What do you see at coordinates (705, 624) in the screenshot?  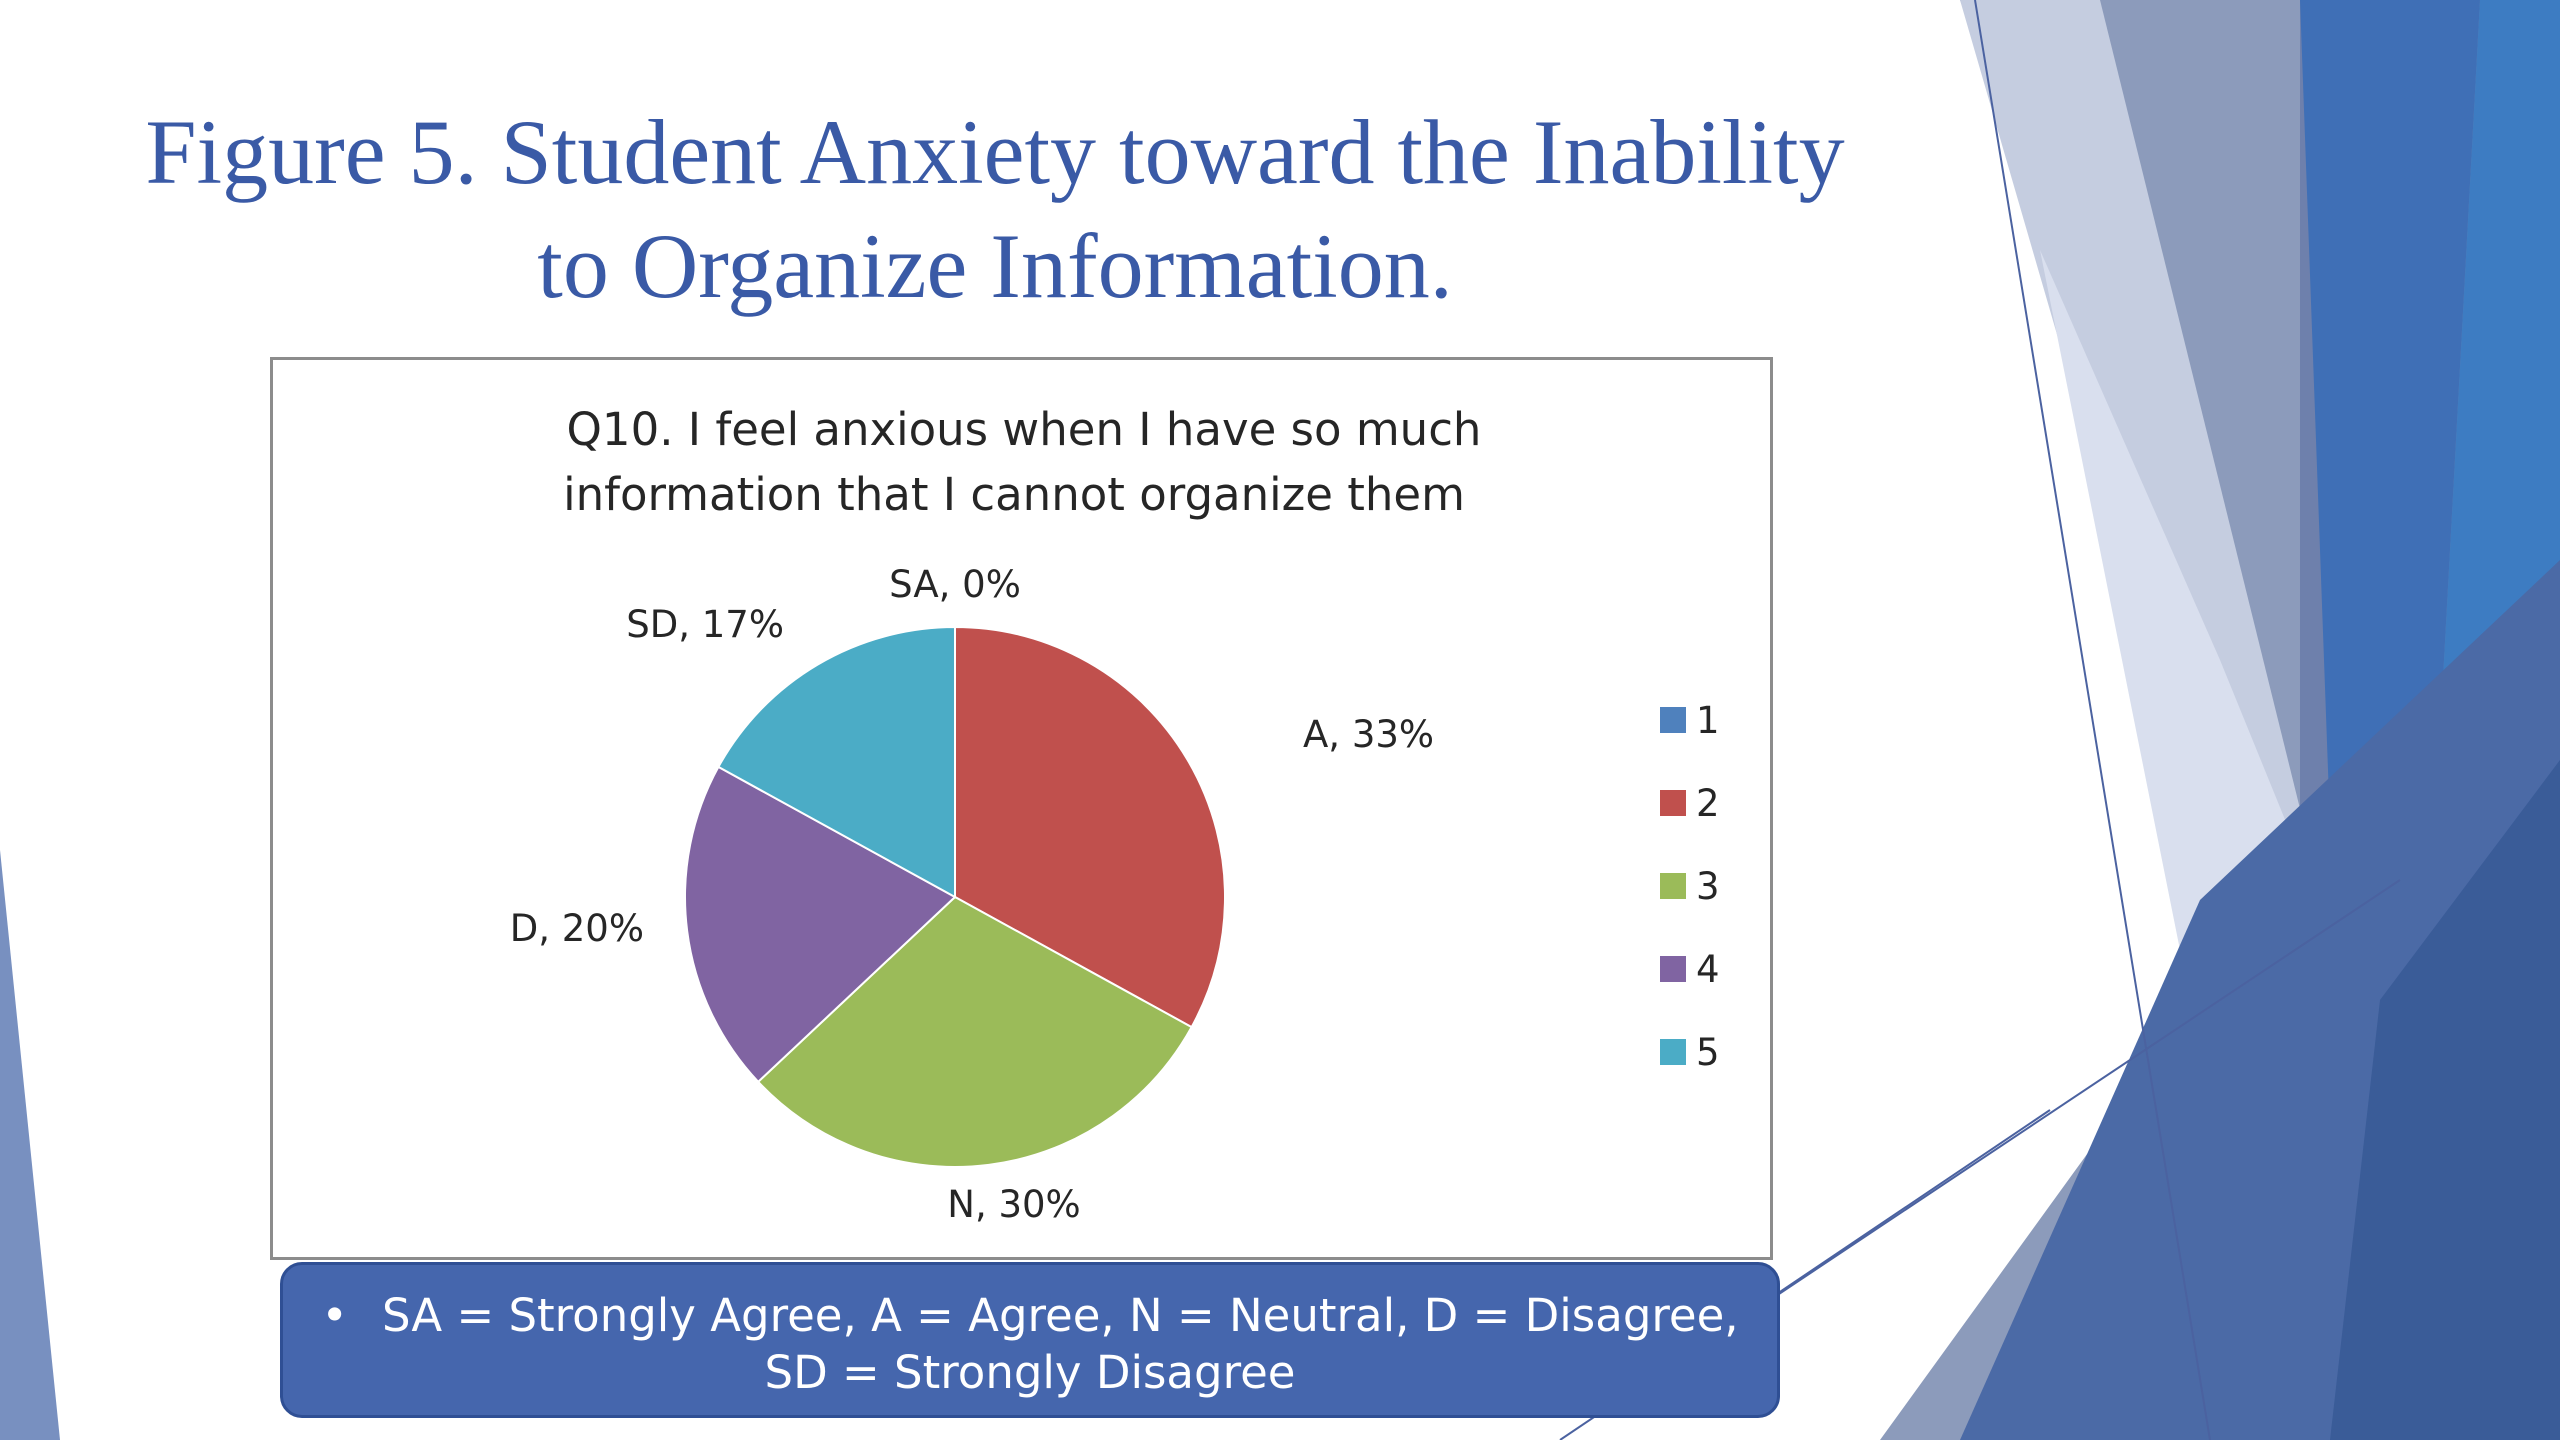 I see `data-label-sd: SD, 17%` at bounding box center [705, 624].